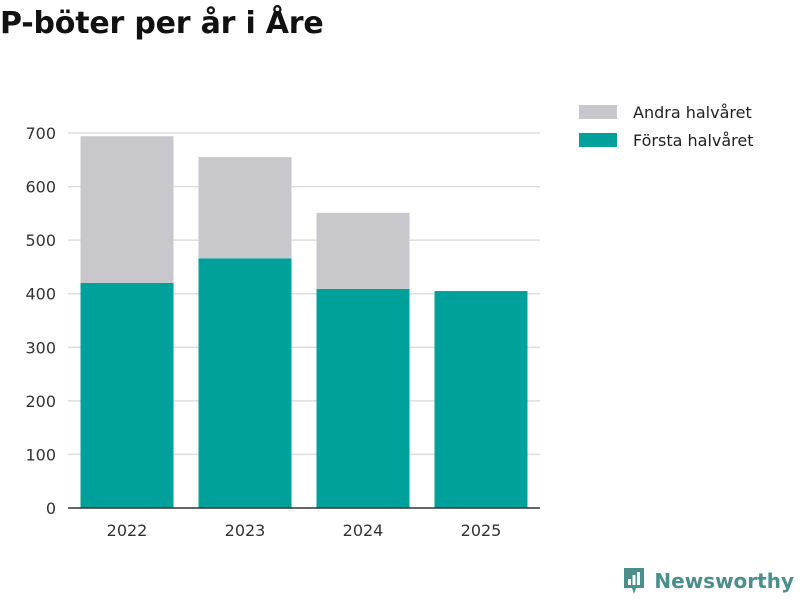  Describe the element at coordinates (363, 530) in the screenshot. I see `x-tick-label-2024: 2024` at that location.